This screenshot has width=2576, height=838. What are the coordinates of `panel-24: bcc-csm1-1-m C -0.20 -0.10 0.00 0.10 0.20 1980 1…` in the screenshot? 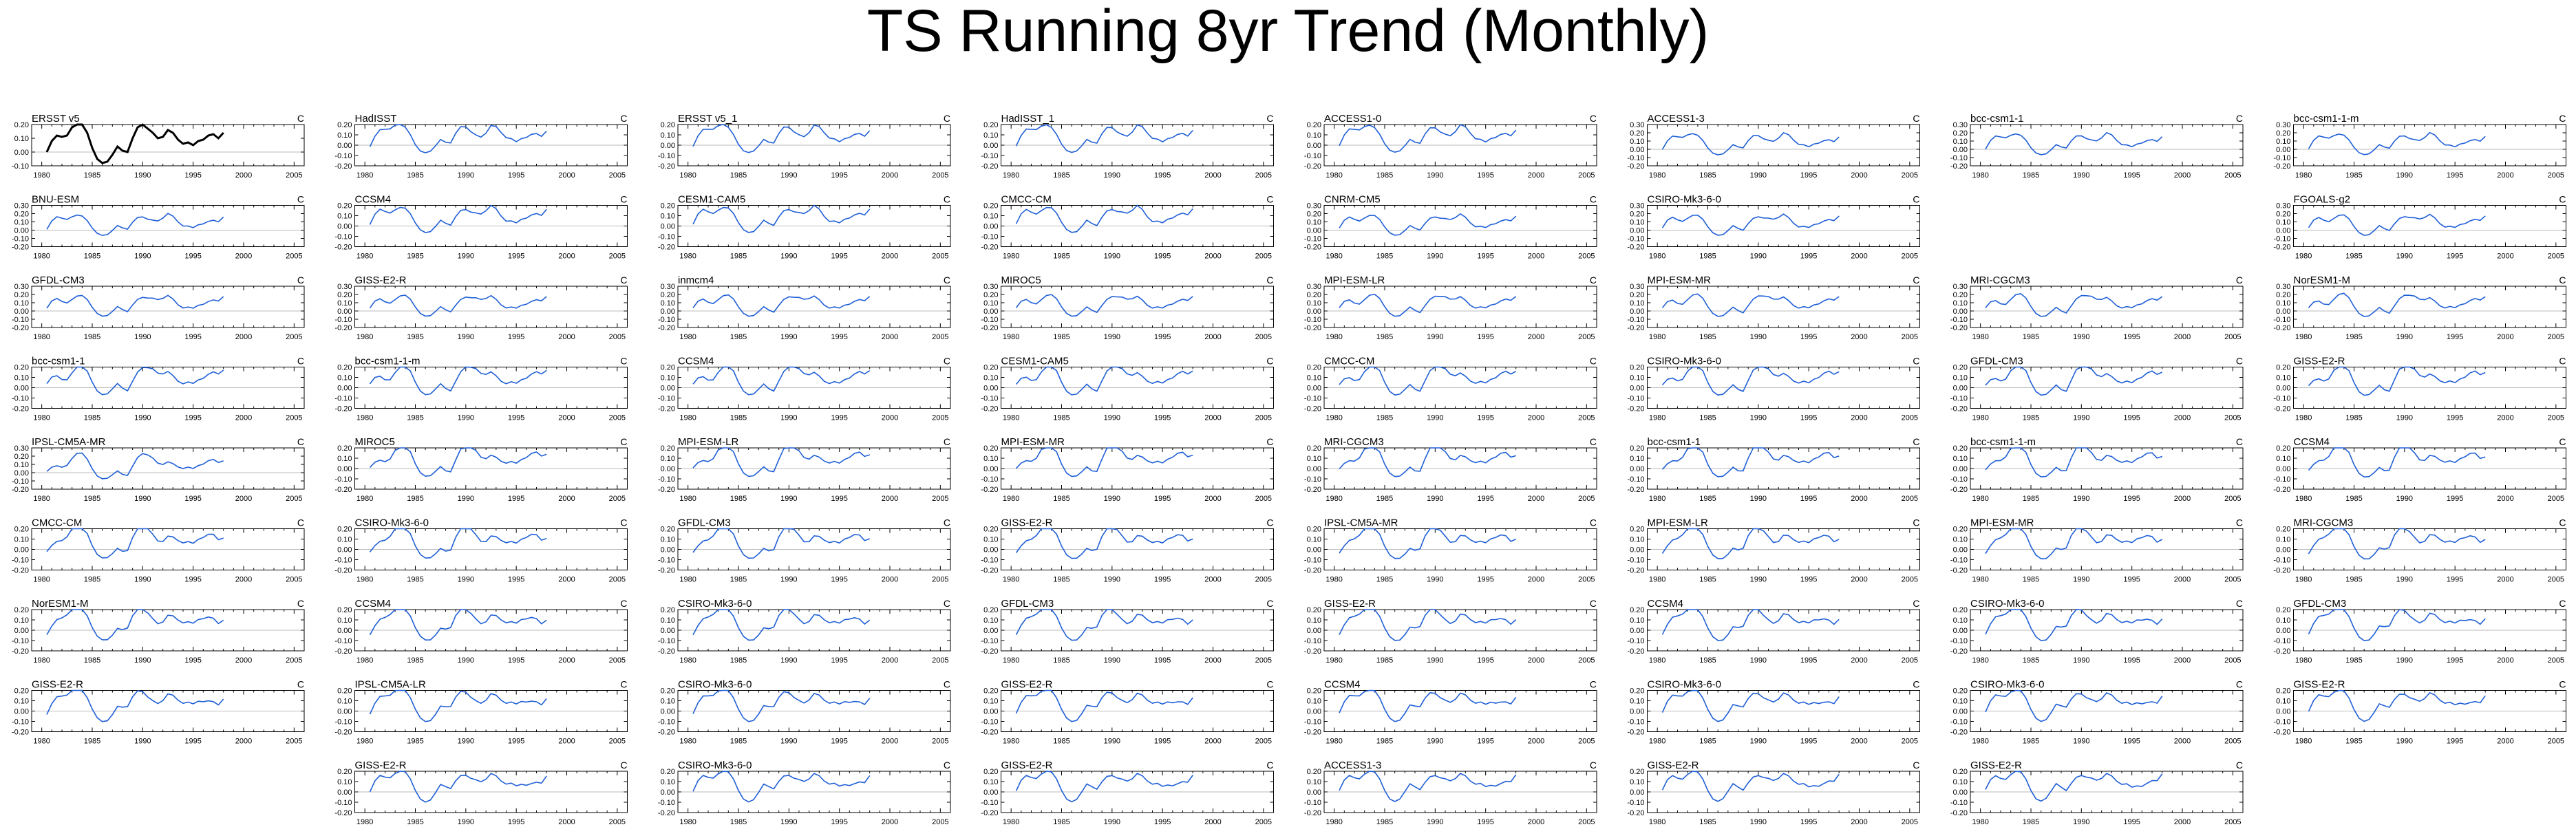 It's located at (481, 389).